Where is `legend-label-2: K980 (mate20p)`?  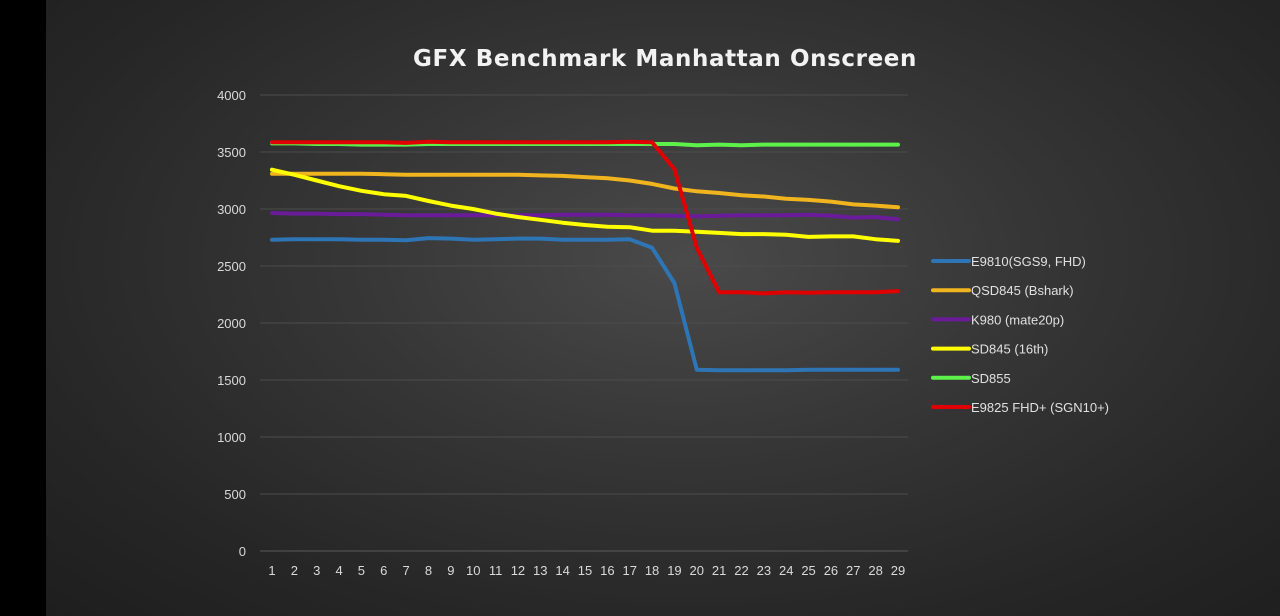 legend-label-2: K980 (mate20p) is located at coordinates (1017, 319).